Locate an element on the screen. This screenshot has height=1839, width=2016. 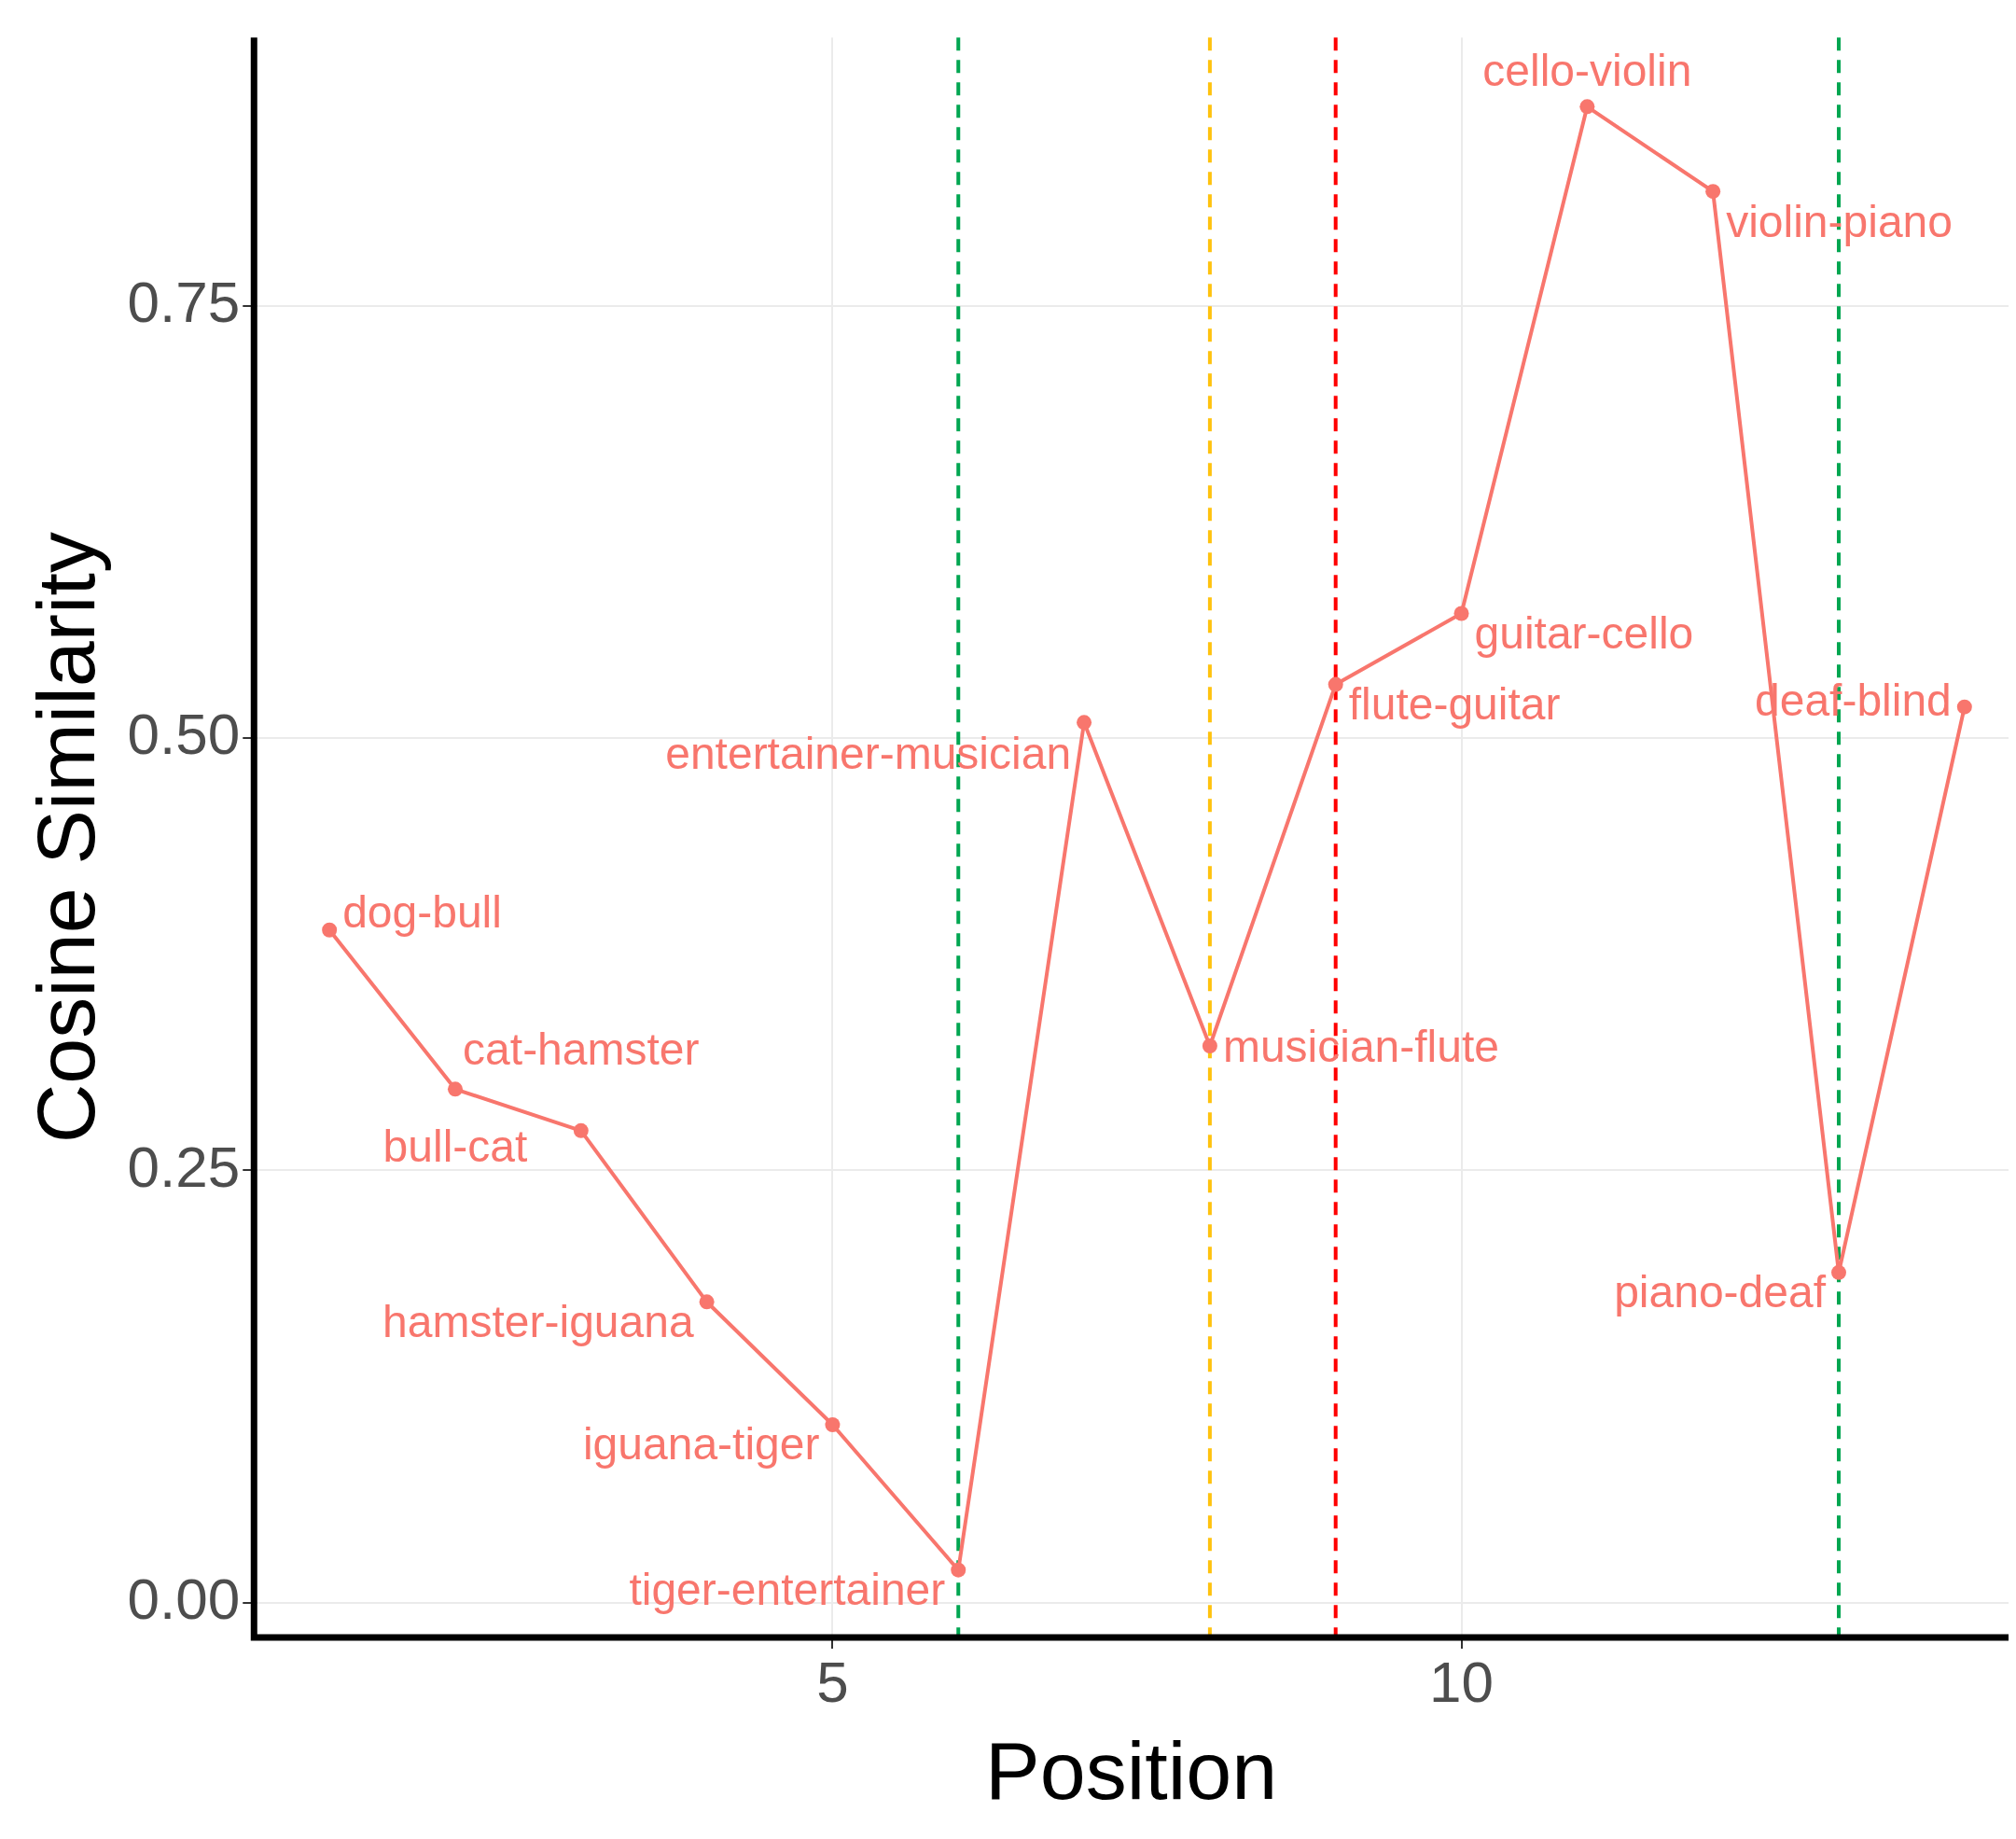
x-tick-label: 5 is located at coordinates (833, 1683).